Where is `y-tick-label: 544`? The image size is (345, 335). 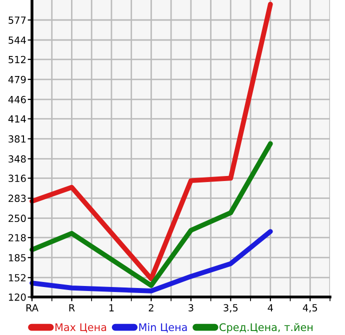 y-tick-label: 544 is located at coordinates (17, 40).